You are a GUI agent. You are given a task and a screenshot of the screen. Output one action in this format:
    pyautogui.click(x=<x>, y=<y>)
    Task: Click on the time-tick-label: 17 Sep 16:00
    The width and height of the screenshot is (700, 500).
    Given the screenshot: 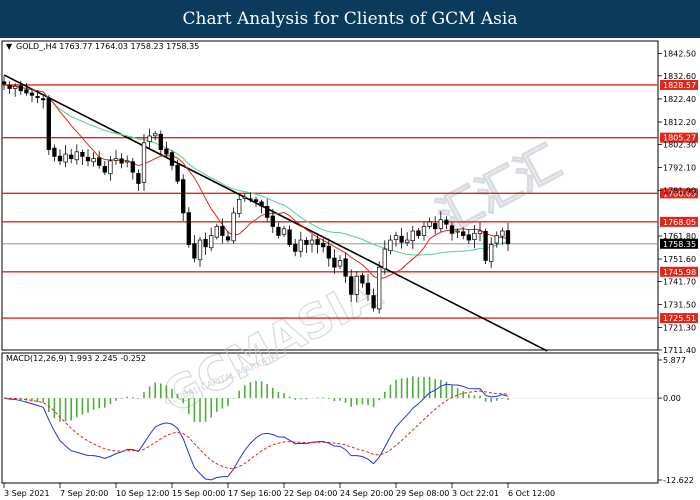 What is the action you would take?
    pyautogui.click(x=254, y=493)
    